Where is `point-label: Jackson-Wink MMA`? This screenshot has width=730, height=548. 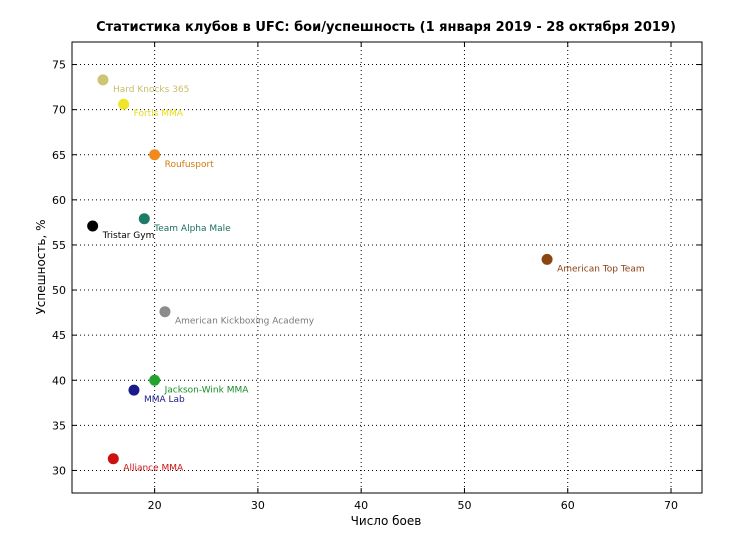
point-label: Jackson-Wink MMA is located at coordinates (207, 390).